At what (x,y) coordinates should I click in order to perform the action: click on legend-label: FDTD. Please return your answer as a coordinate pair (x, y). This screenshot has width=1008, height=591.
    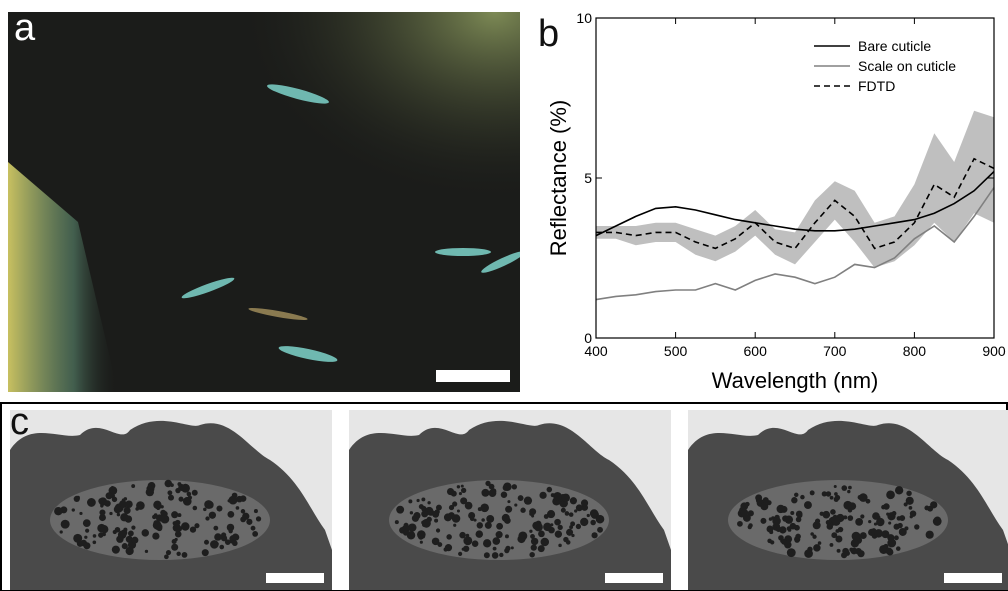
    Looking at the image, I should click on (876, 86).